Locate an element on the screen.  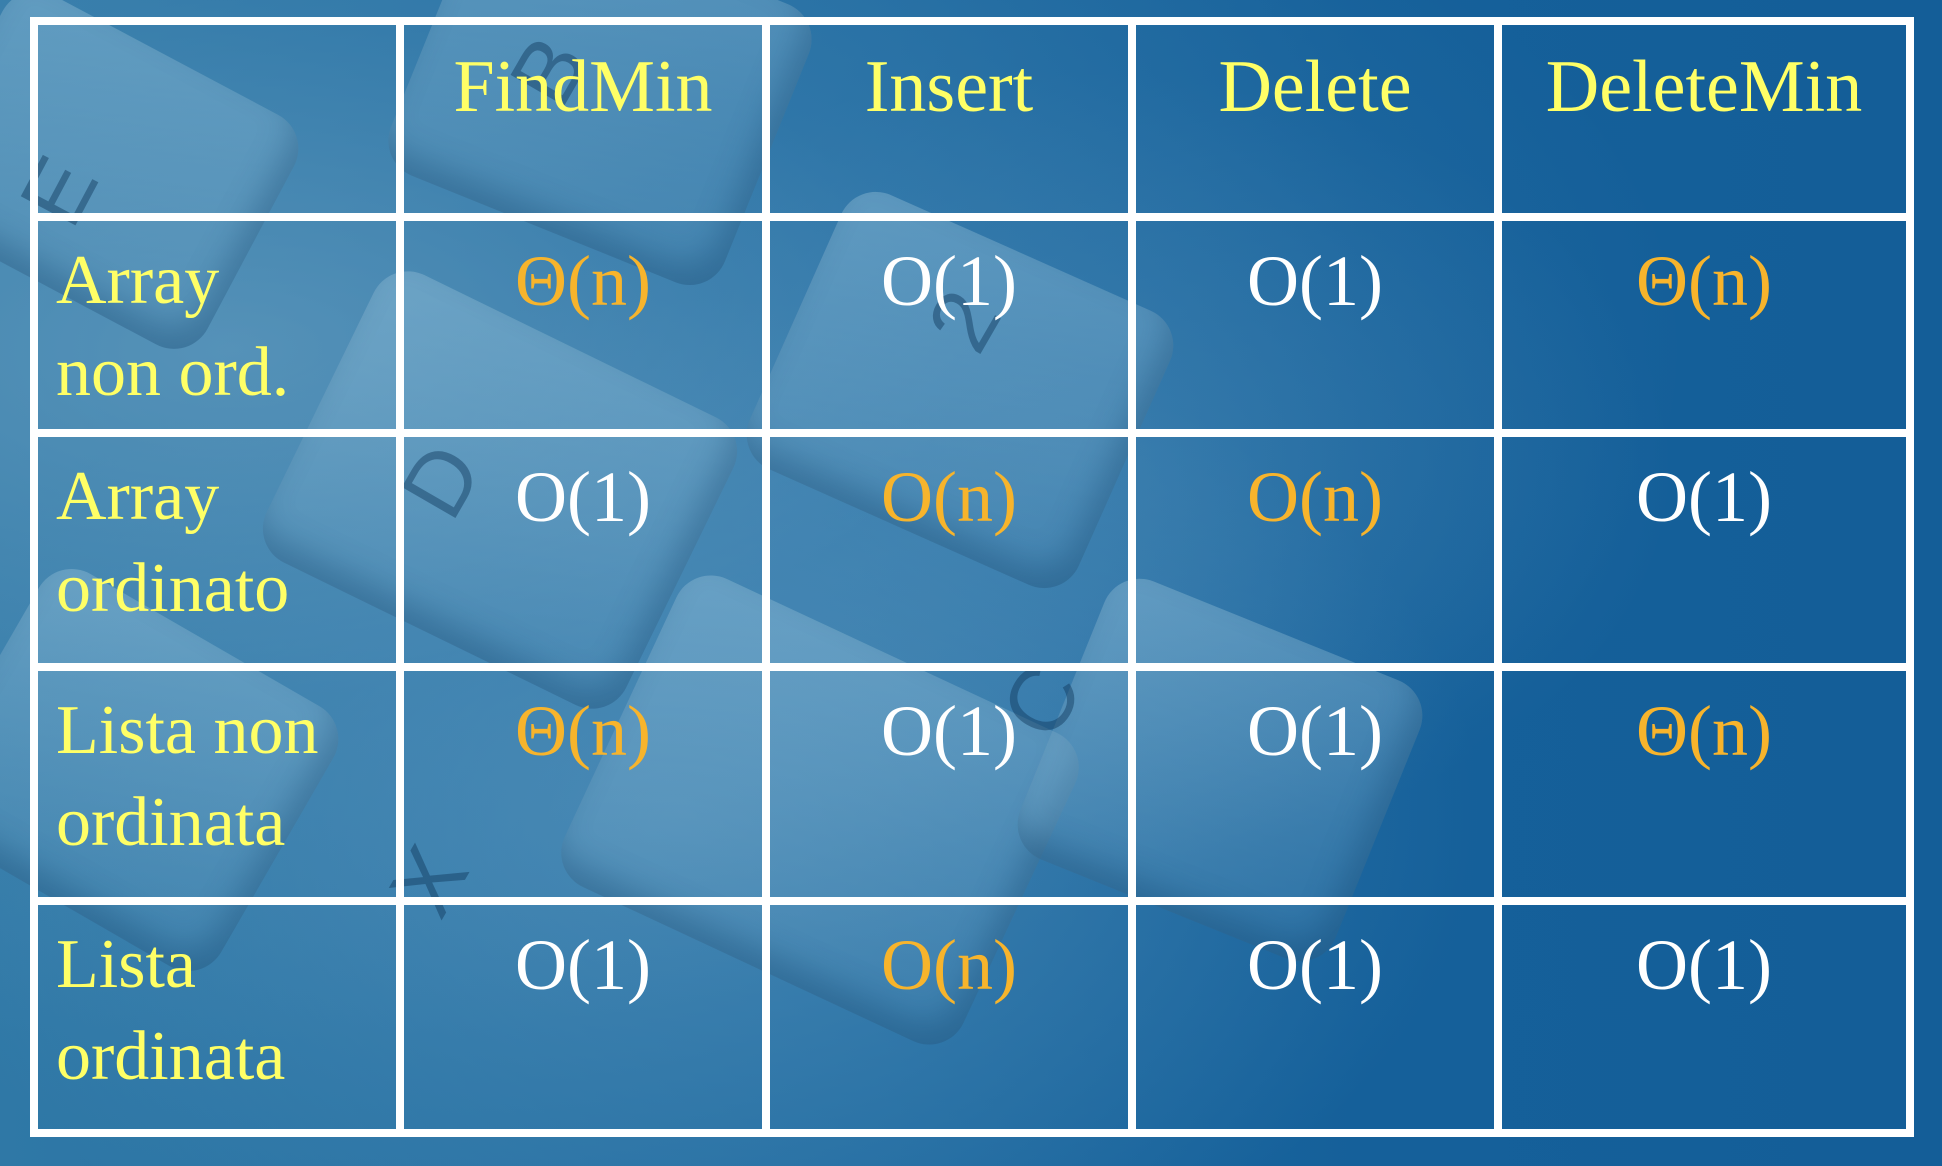
row-label-line: Lista non is located at coordinates (187, 730).